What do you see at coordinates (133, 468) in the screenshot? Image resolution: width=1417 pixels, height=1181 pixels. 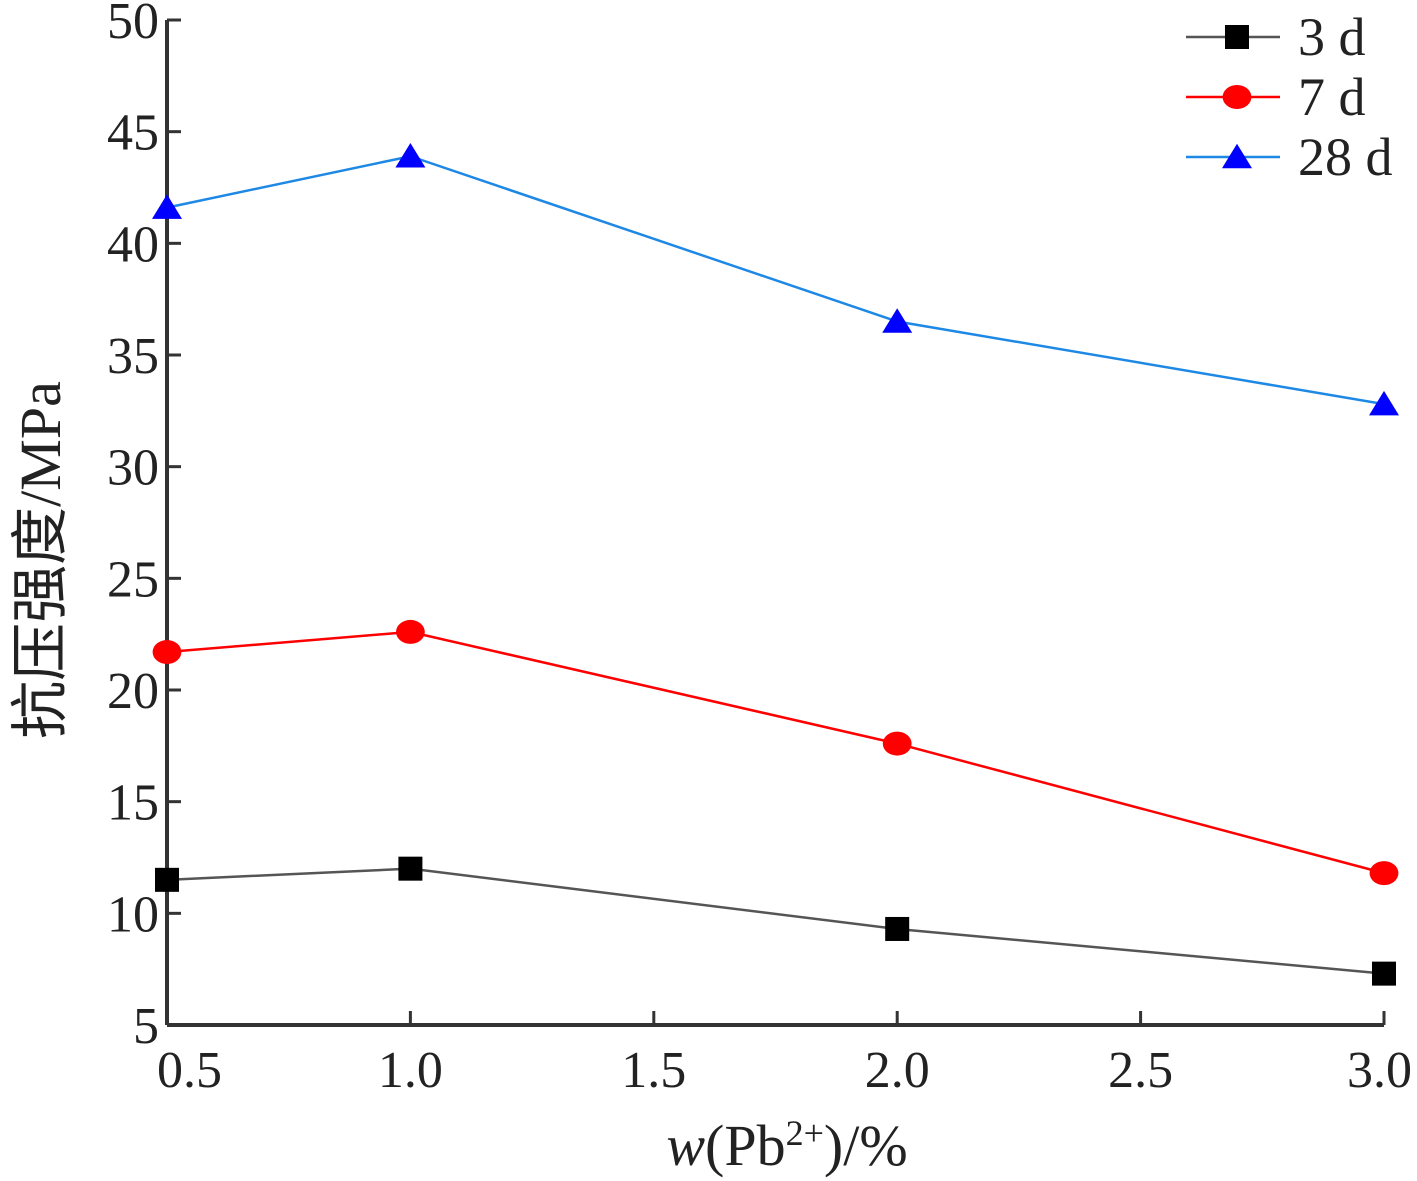 I see `y-tick-label: 30` at bounding box center [133, 468].